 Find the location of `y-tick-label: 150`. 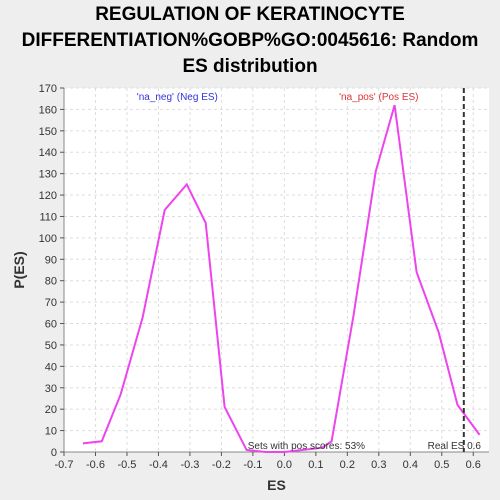

y-tick-label: 150 is located at coordinates (48, 132).